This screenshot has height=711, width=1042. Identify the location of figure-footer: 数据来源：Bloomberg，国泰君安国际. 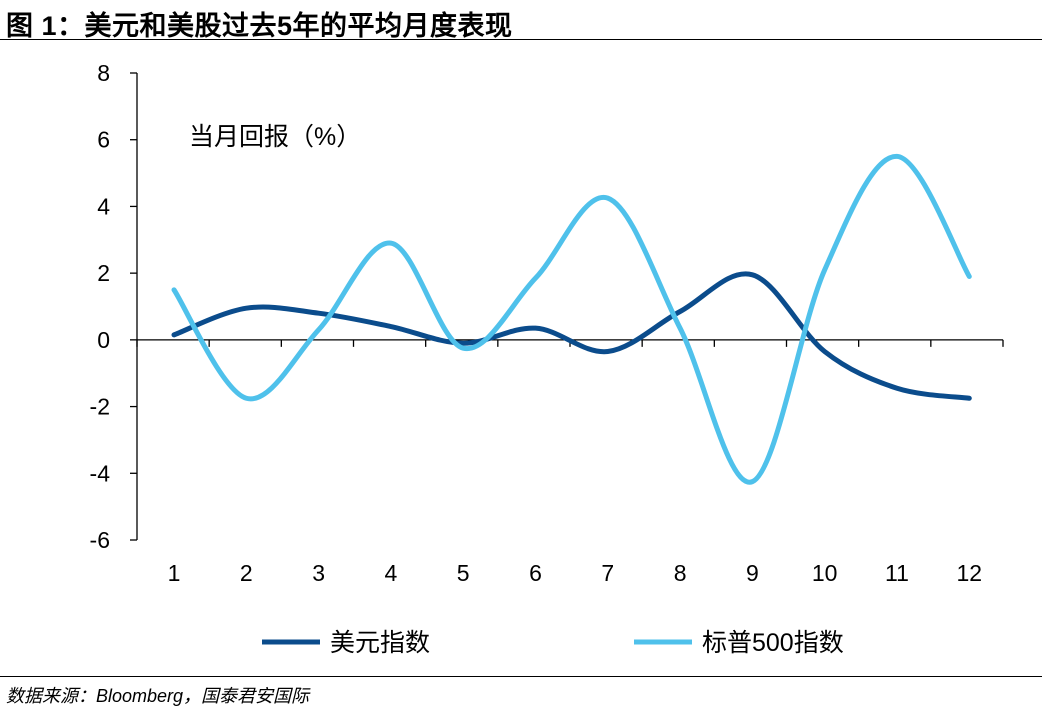
(521, 693).